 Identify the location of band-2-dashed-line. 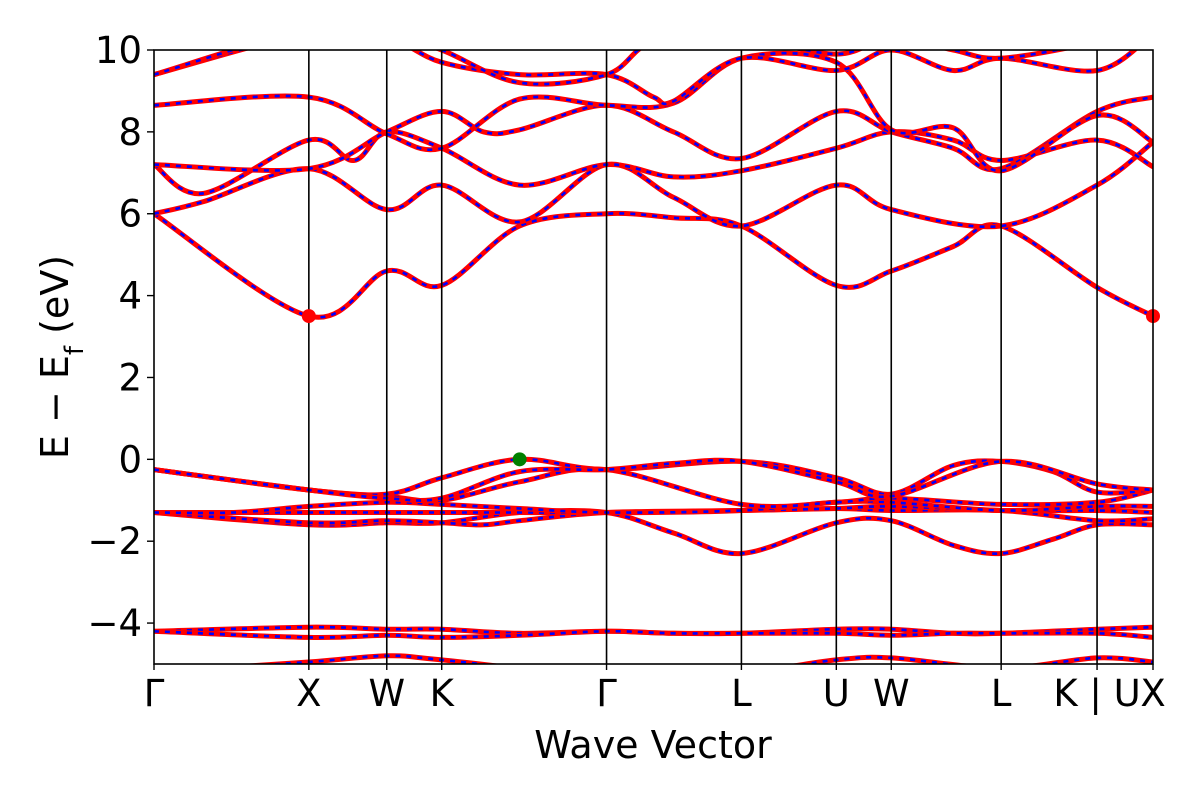
(706, 659).